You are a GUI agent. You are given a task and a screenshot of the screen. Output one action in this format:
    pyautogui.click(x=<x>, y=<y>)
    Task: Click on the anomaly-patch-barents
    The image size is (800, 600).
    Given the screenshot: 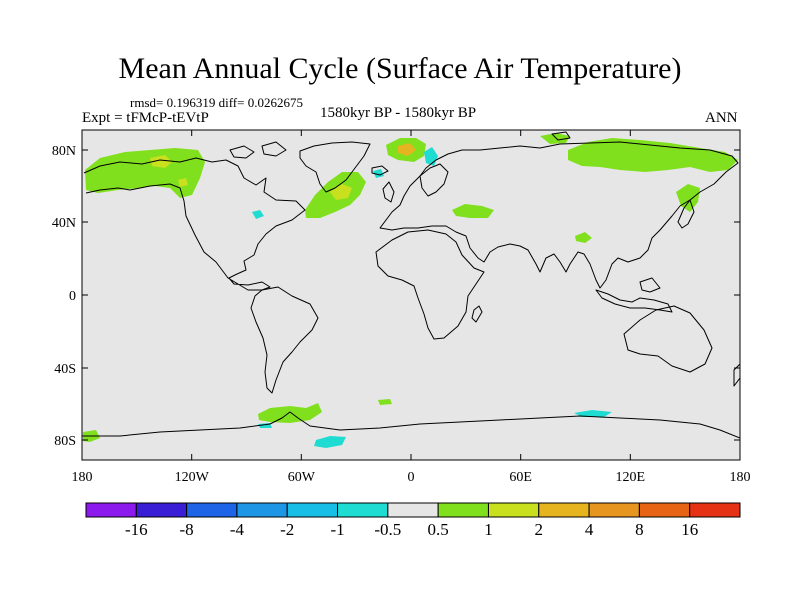 What is the action you would take?
    pyautogui.click(x=555, y=138)
    